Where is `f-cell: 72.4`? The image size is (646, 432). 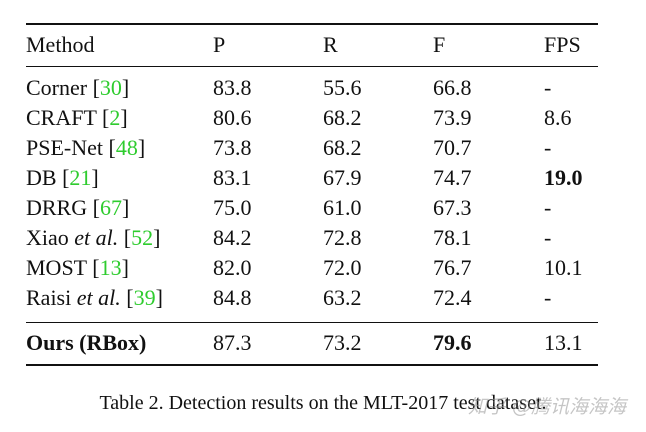 f-cell: 72.4 is located at coordinates (452, 297).